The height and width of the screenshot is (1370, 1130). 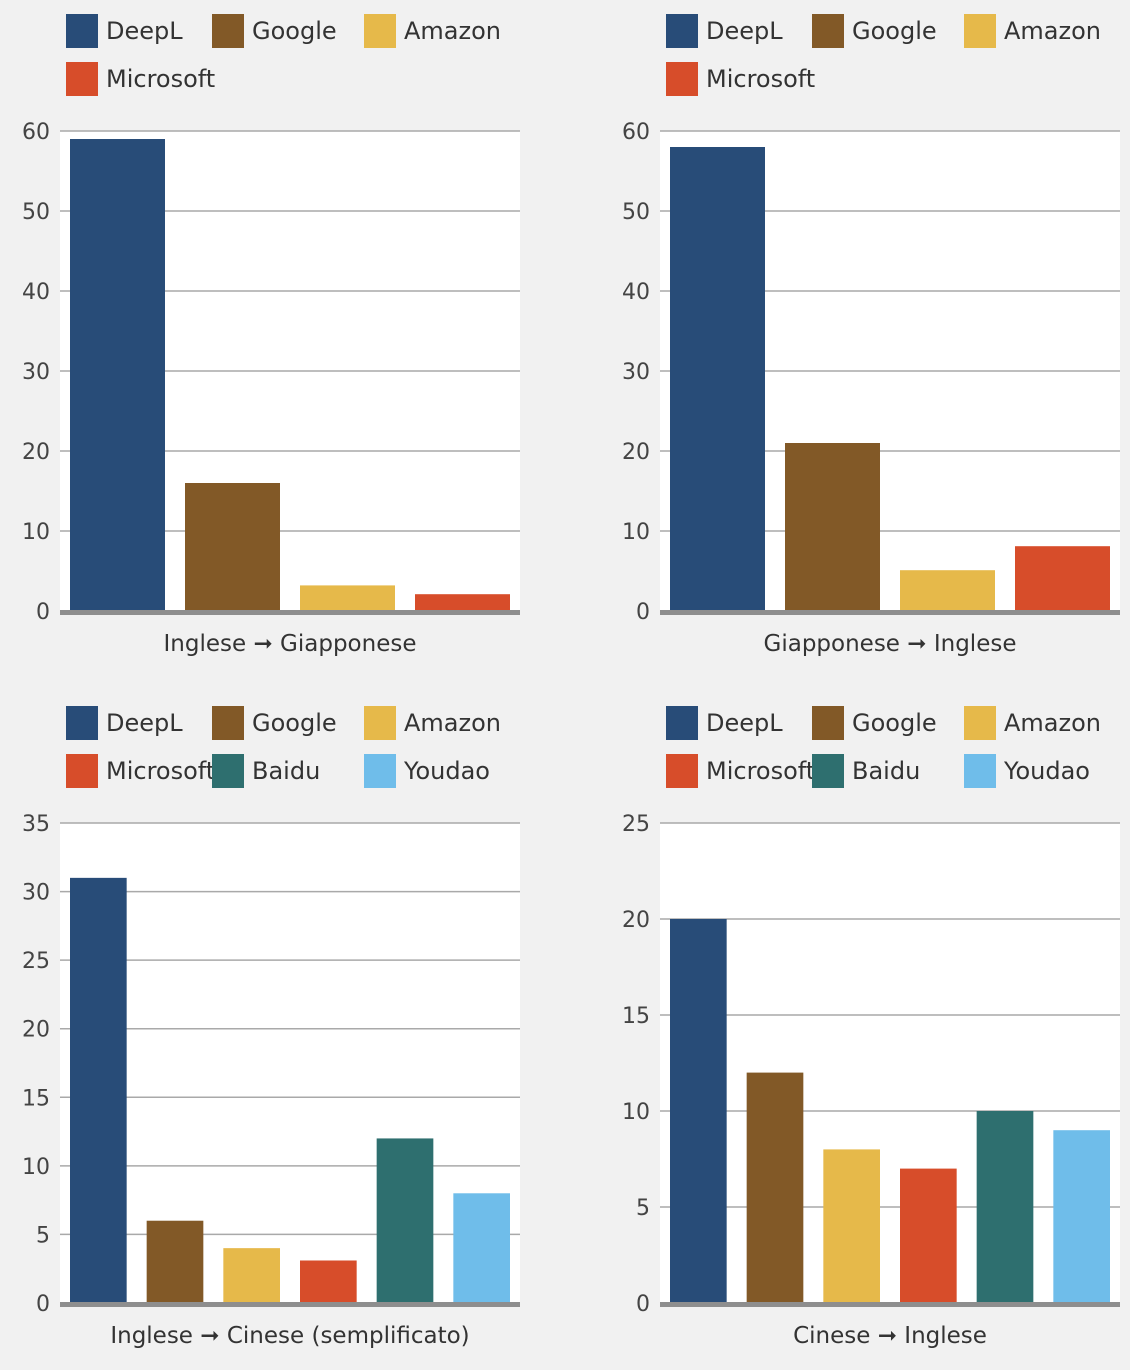 I want to click on x-axis-title: Cinese ➞ Inglese, so click(x=890, y=1336).